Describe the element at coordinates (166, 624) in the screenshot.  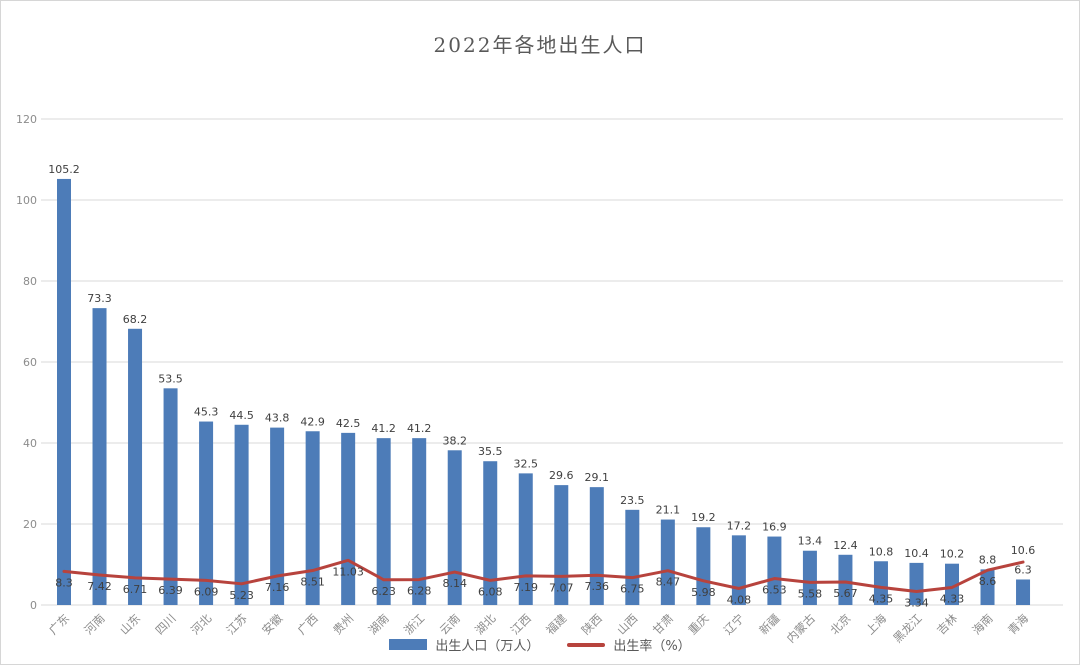
I see `x-axis-label: 四川` at that location.